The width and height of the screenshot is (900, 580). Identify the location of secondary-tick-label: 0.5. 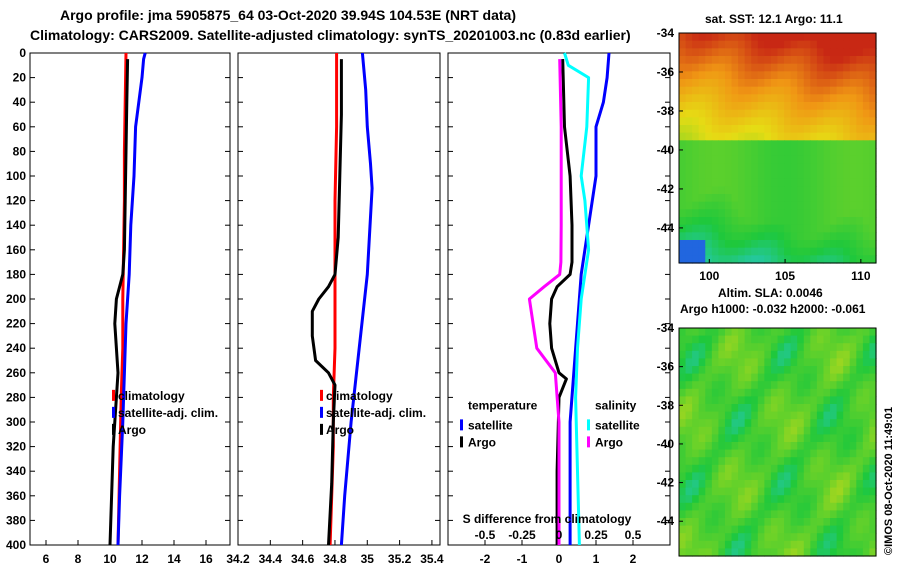
(633, 535).